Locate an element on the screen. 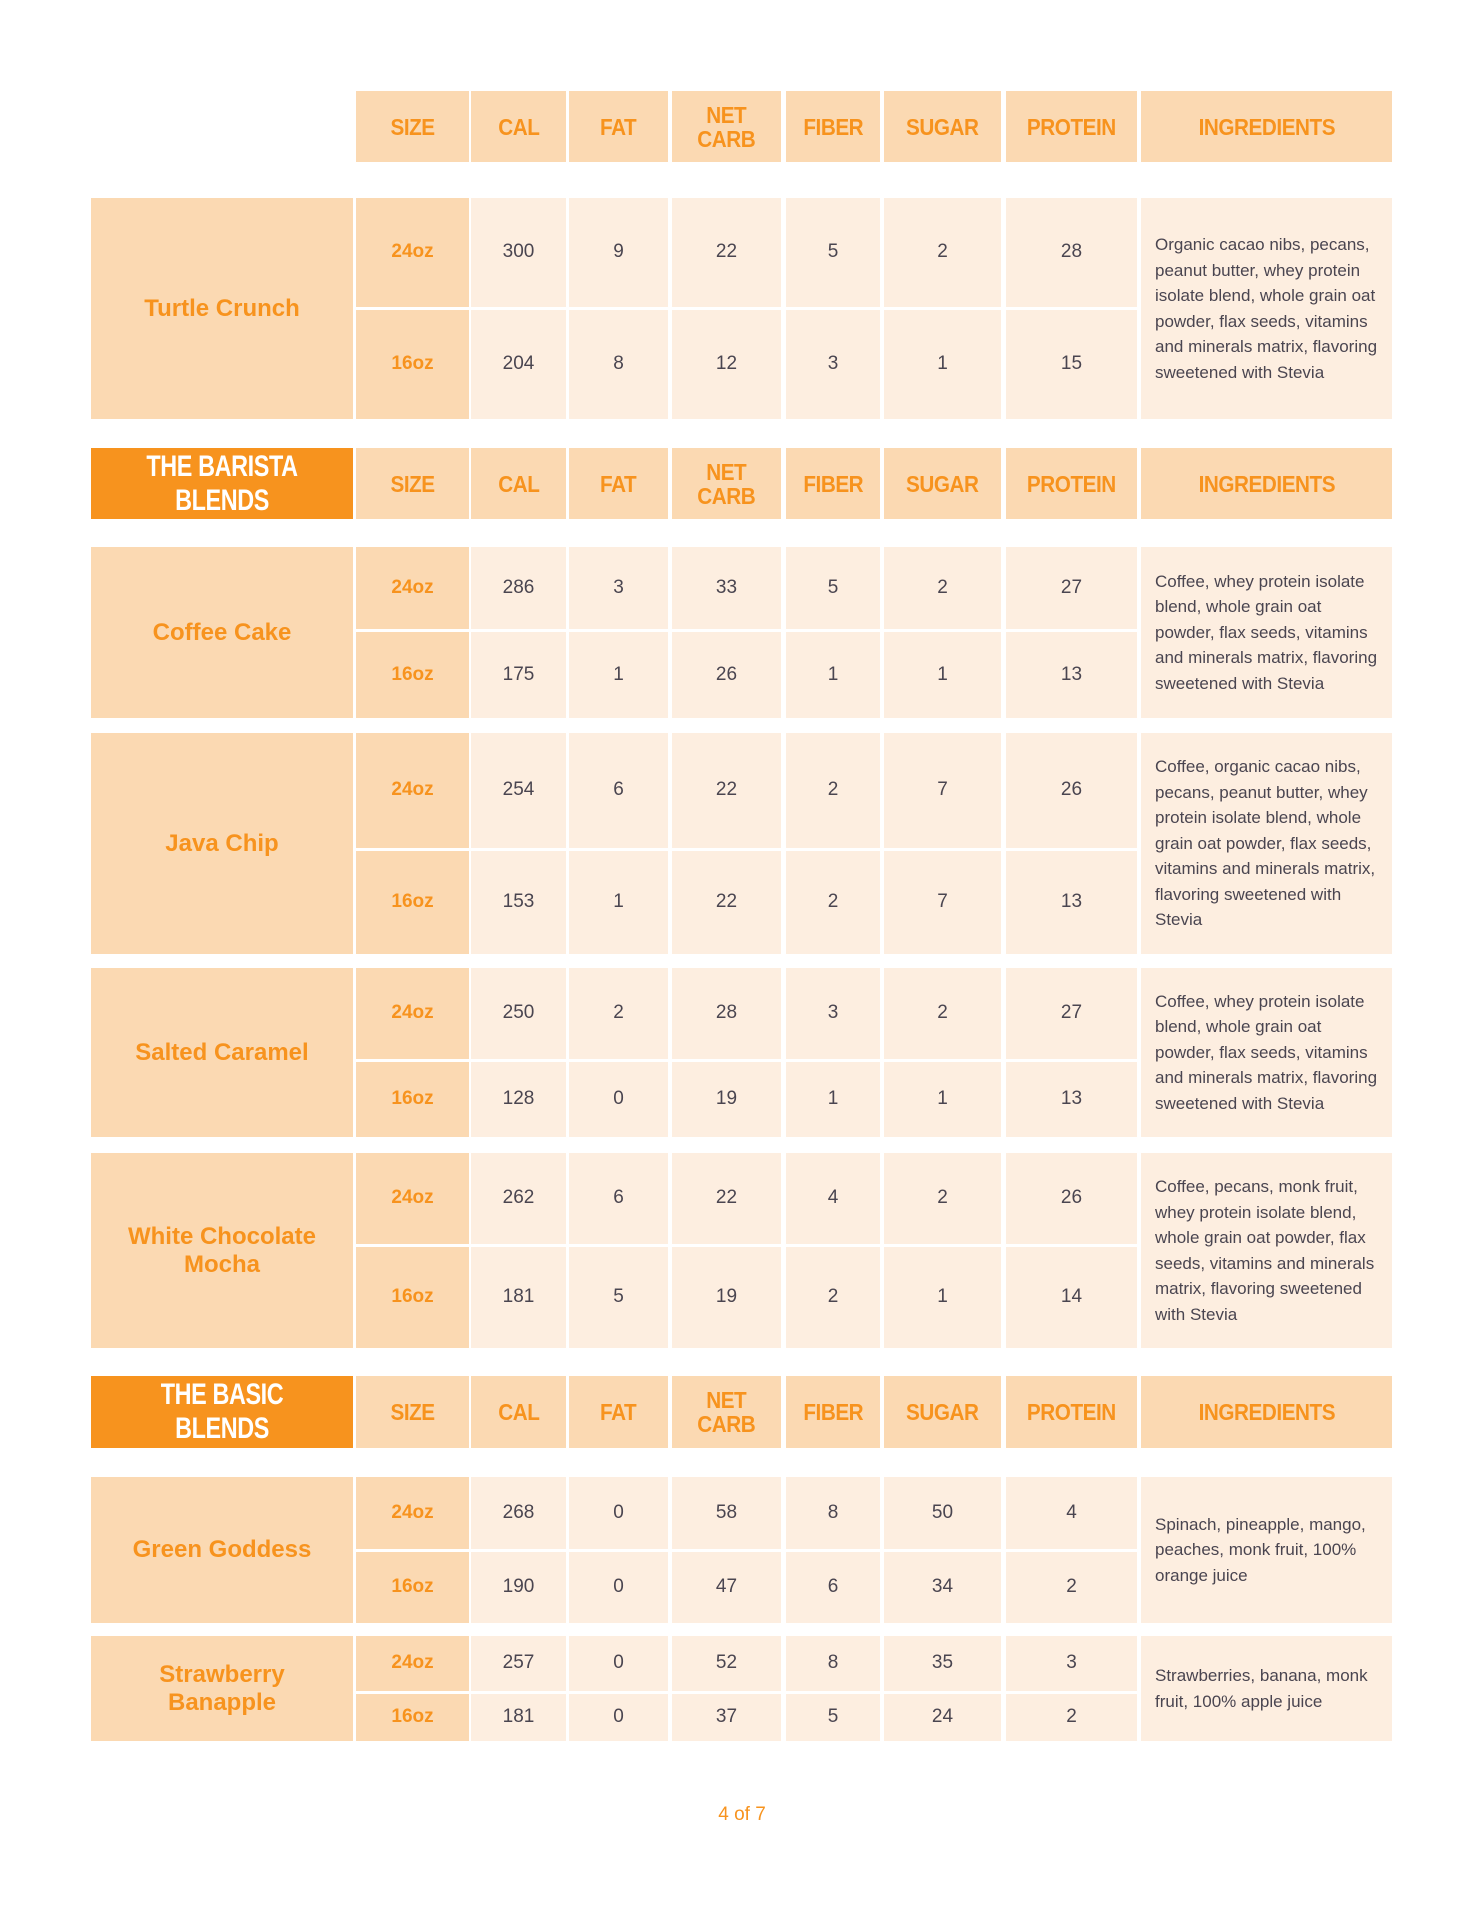  cell-sugar-text: 34 is located at coordinates (942, 1587).